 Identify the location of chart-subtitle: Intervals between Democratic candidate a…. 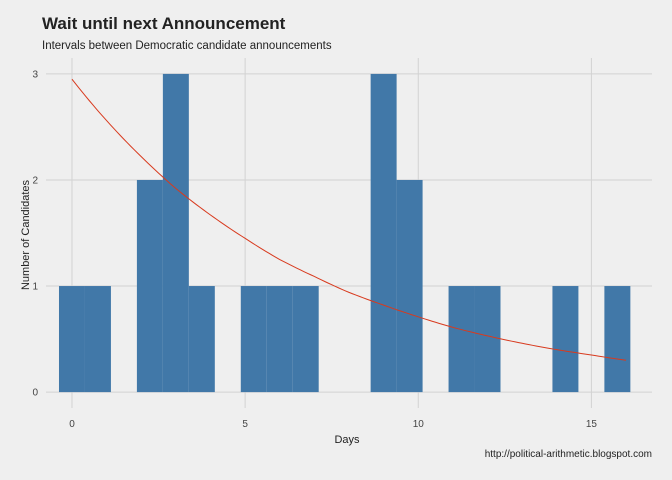
(187, 46).